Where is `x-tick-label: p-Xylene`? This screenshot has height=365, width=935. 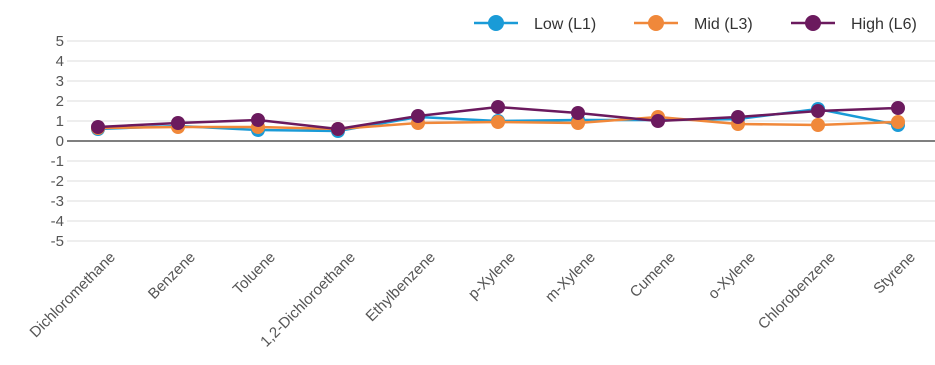 x-tick-label: p-Xylene is located at coordinates (492, 276).